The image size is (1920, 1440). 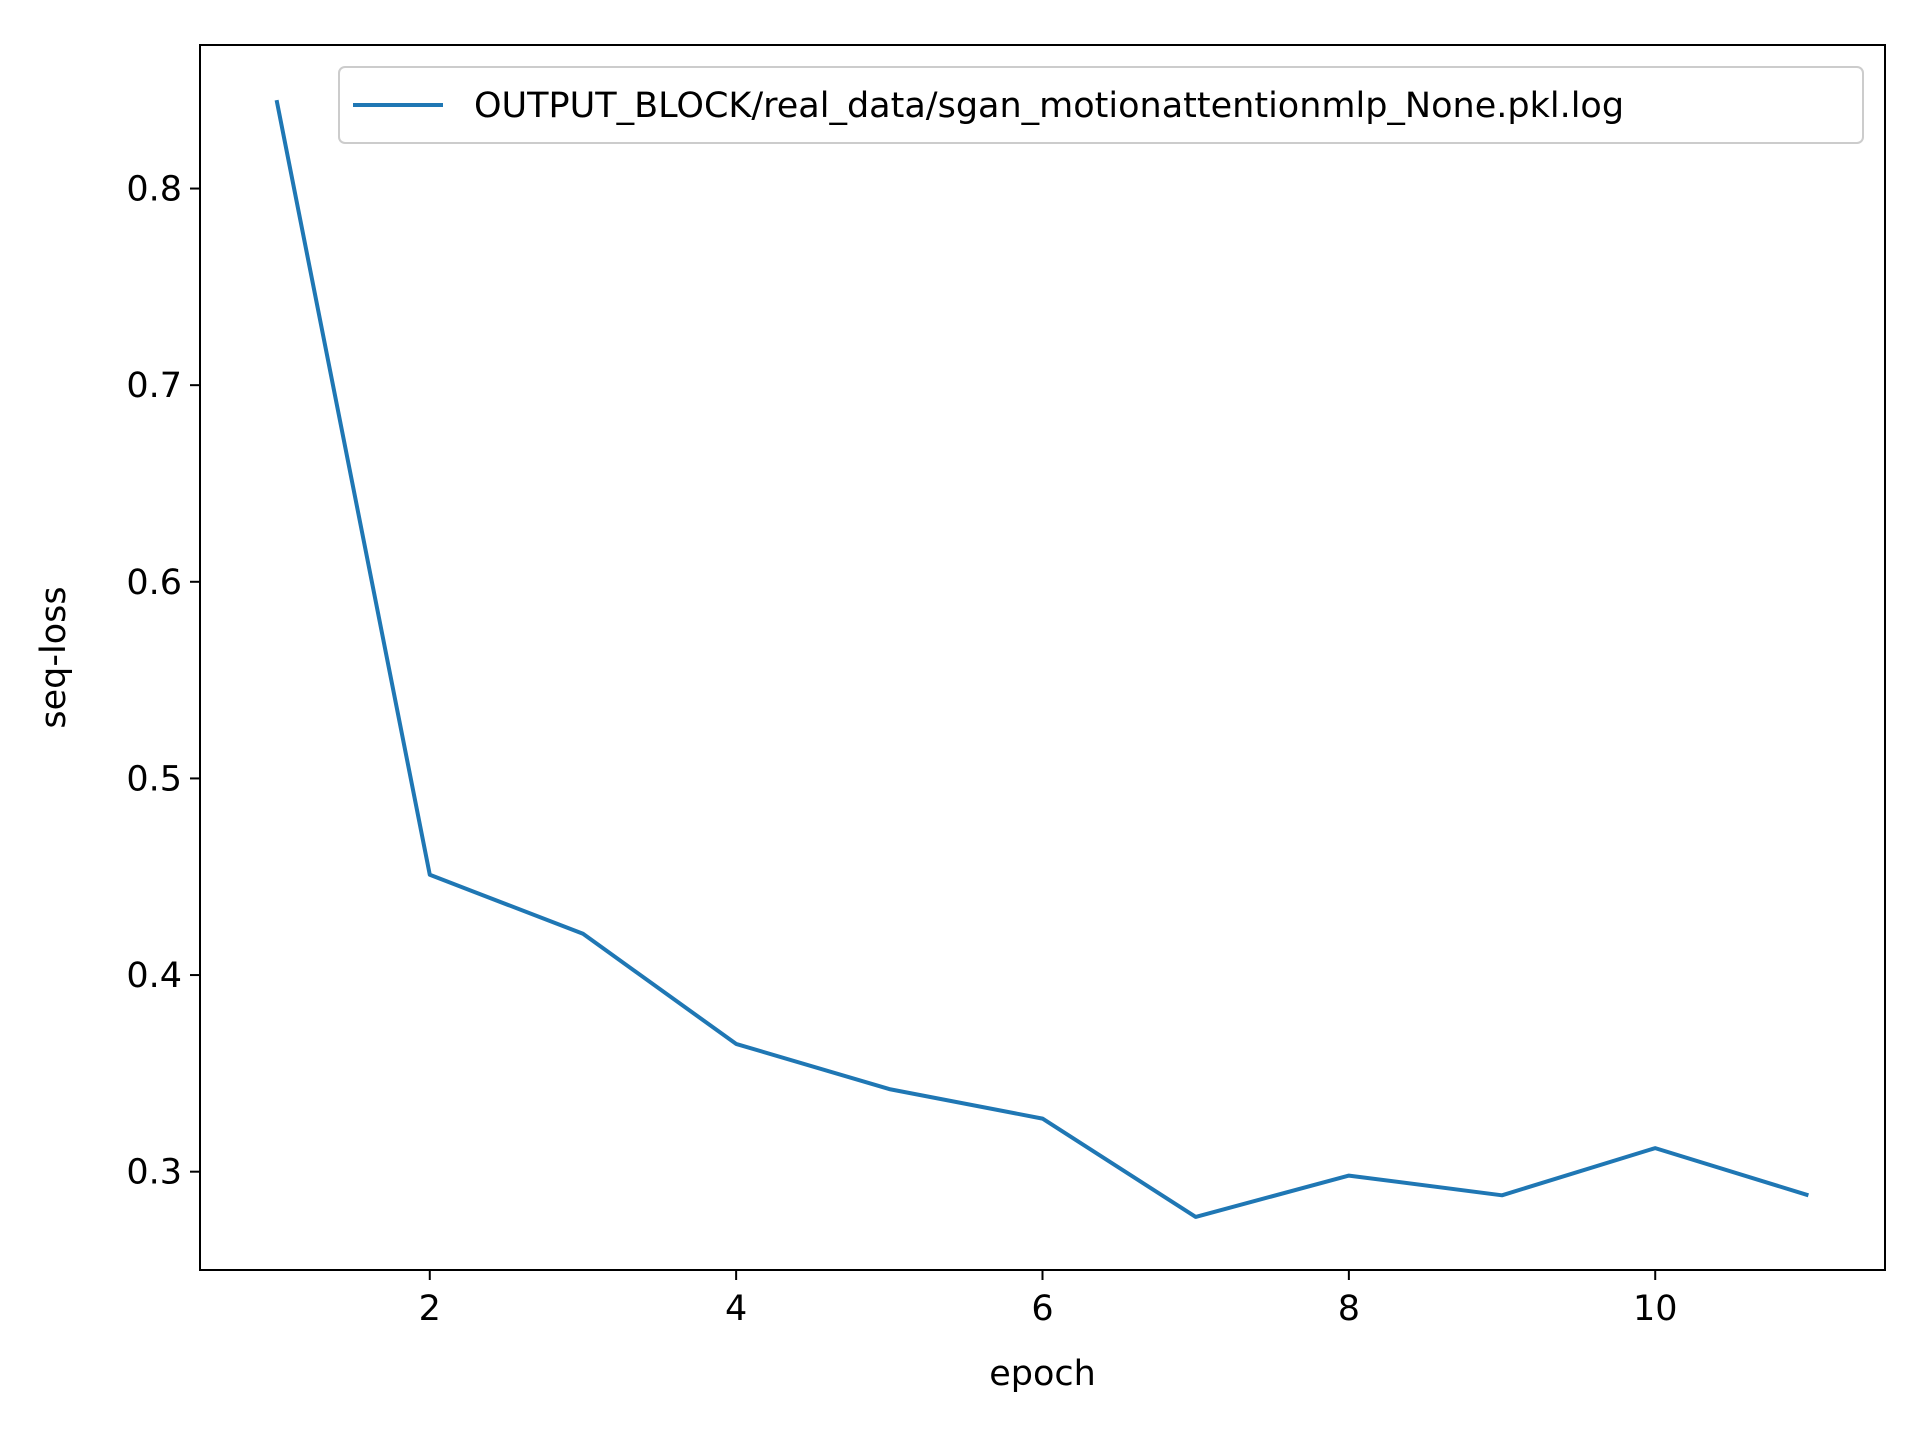 What do you see at coordinates (1042, 1309) in the screenshot?
I see `x-tick-label: 6` at bounding box center [1042, 1309].